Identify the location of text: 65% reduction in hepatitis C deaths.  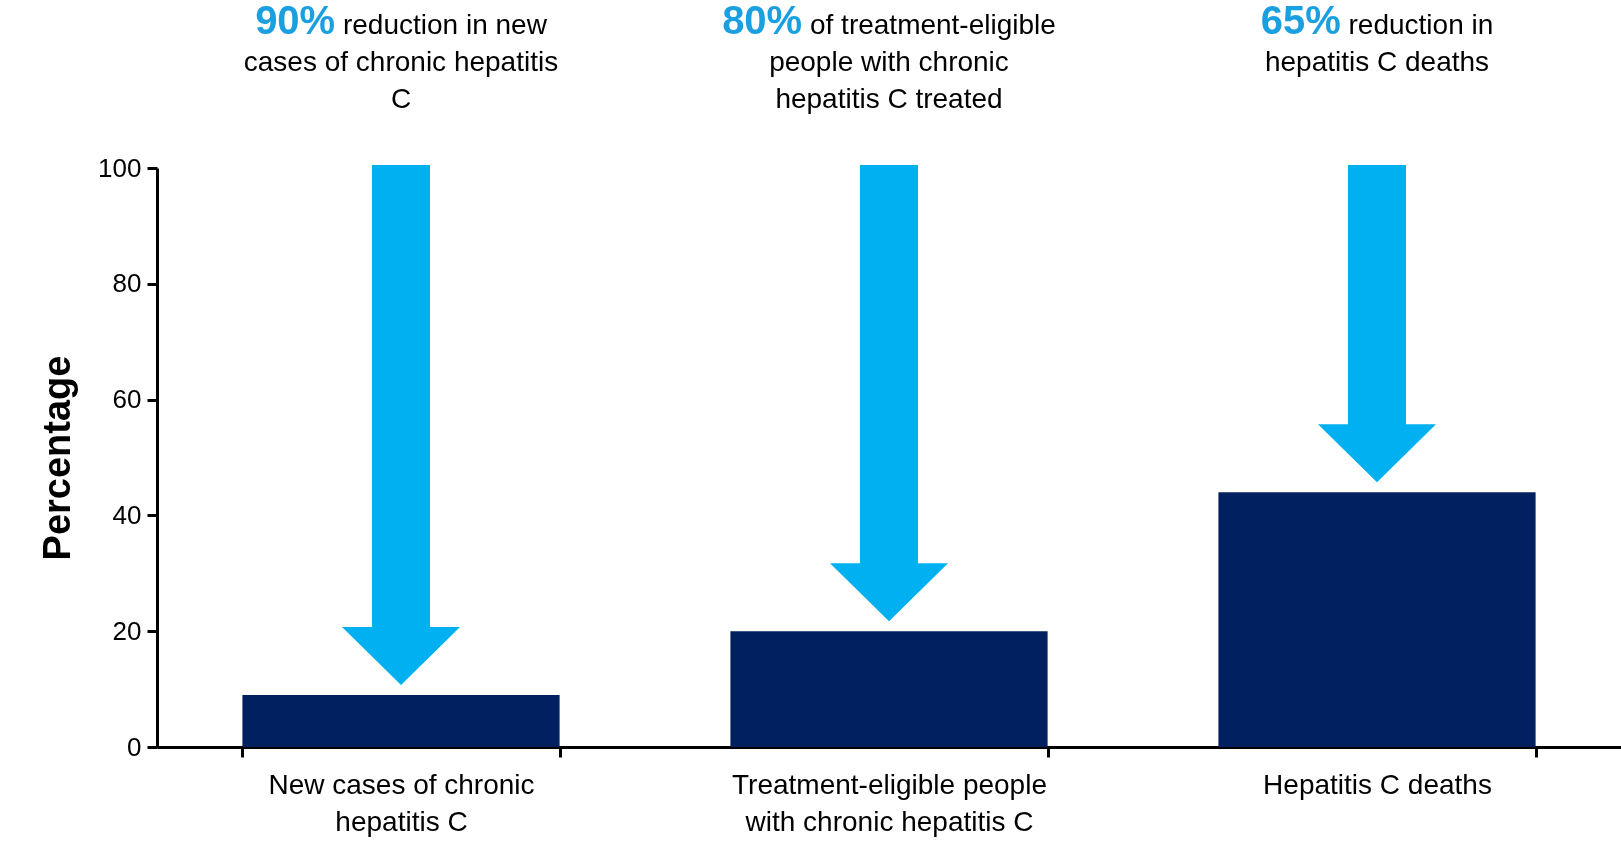
(1377, 39).